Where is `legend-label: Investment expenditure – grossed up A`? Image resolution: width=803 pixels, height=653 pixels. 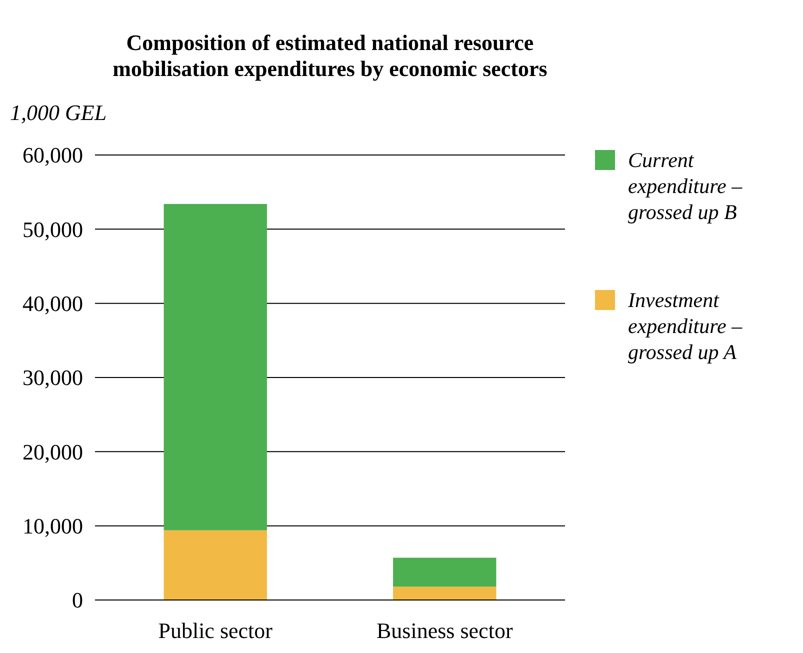
legend-label: Investment expenditure – grossed up A is located at coordinates (685, 326).